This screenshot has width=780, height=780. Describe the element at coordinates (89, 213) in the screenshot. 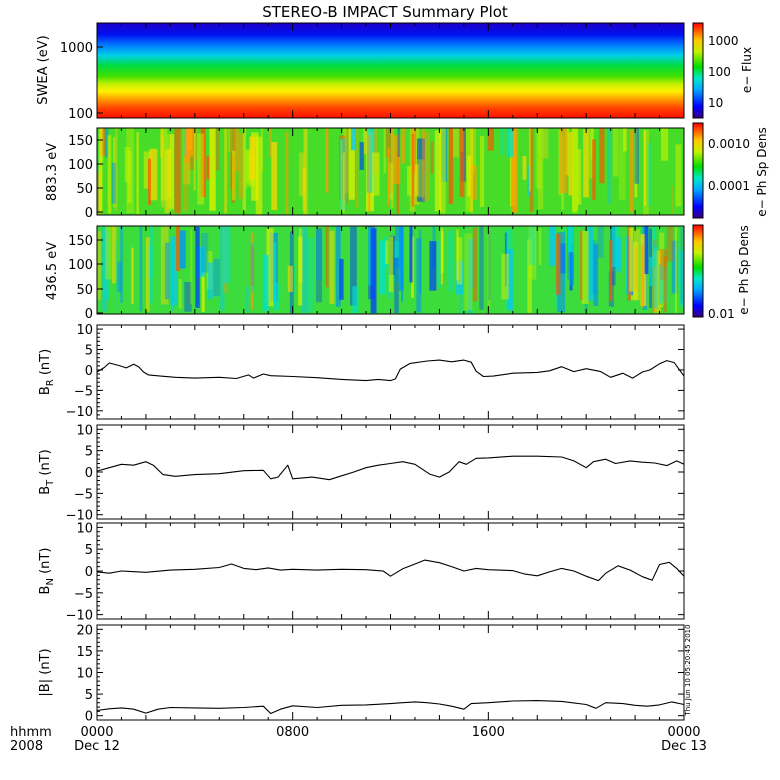

I see `pad-883-ytick-0: 0` at that location.